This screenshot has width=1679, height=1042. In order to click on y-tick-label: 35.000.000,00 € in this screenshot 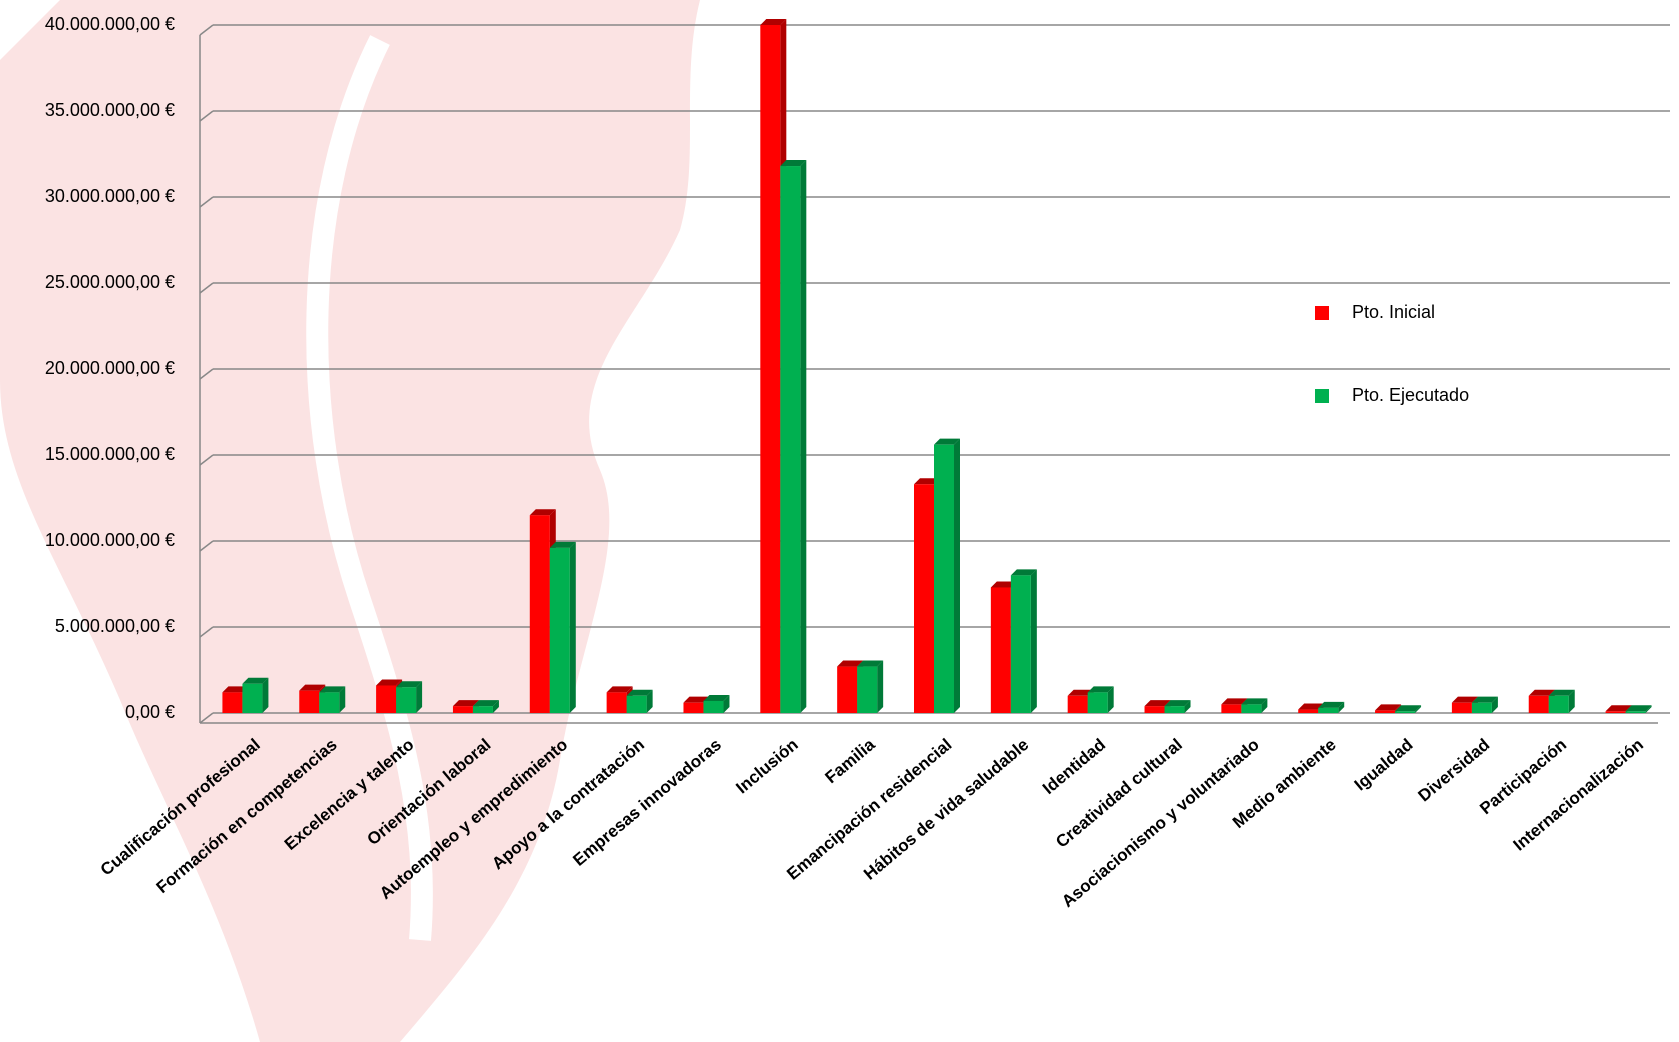, I will do `click(110, 110)`.